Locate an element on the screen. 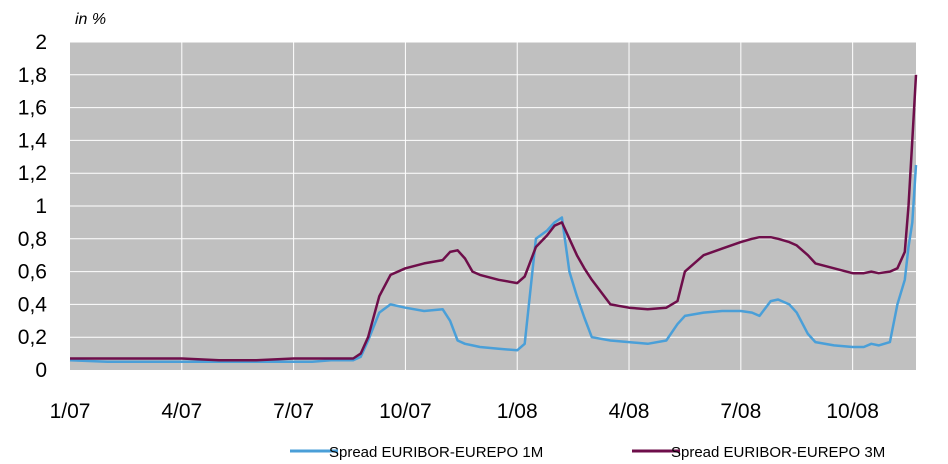  x-tick-label: 4/08 is located at coordinates (629, 411).